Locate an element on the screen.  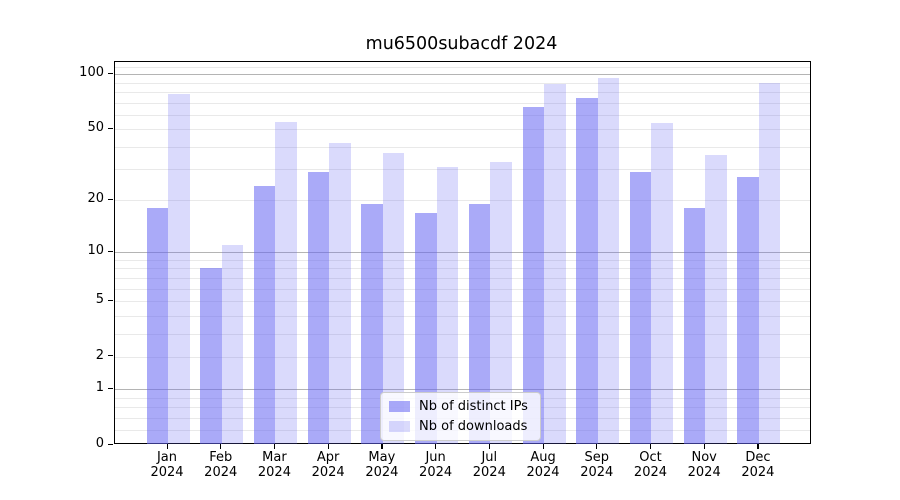
bar-downloads-sep is located at coordinates (608, 261).